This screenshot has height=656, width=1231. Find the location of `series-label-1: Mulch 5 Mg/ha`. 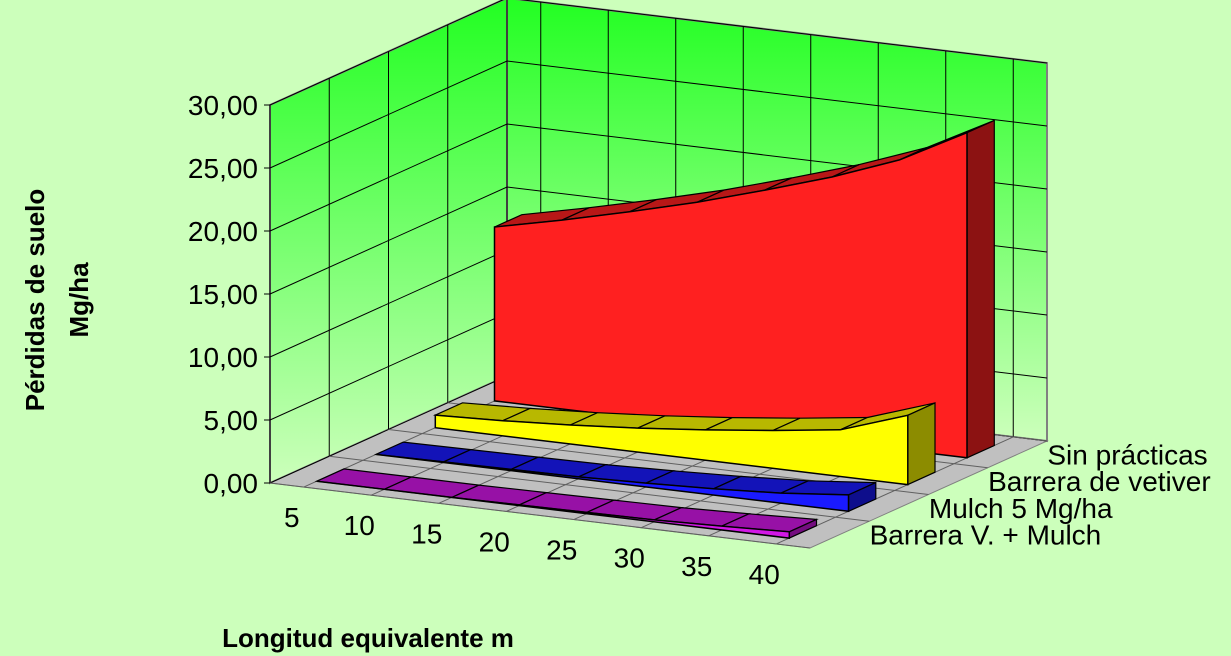

series-label-1: Mulch 5 Mg/ha is located at coordinates (1021, 508).